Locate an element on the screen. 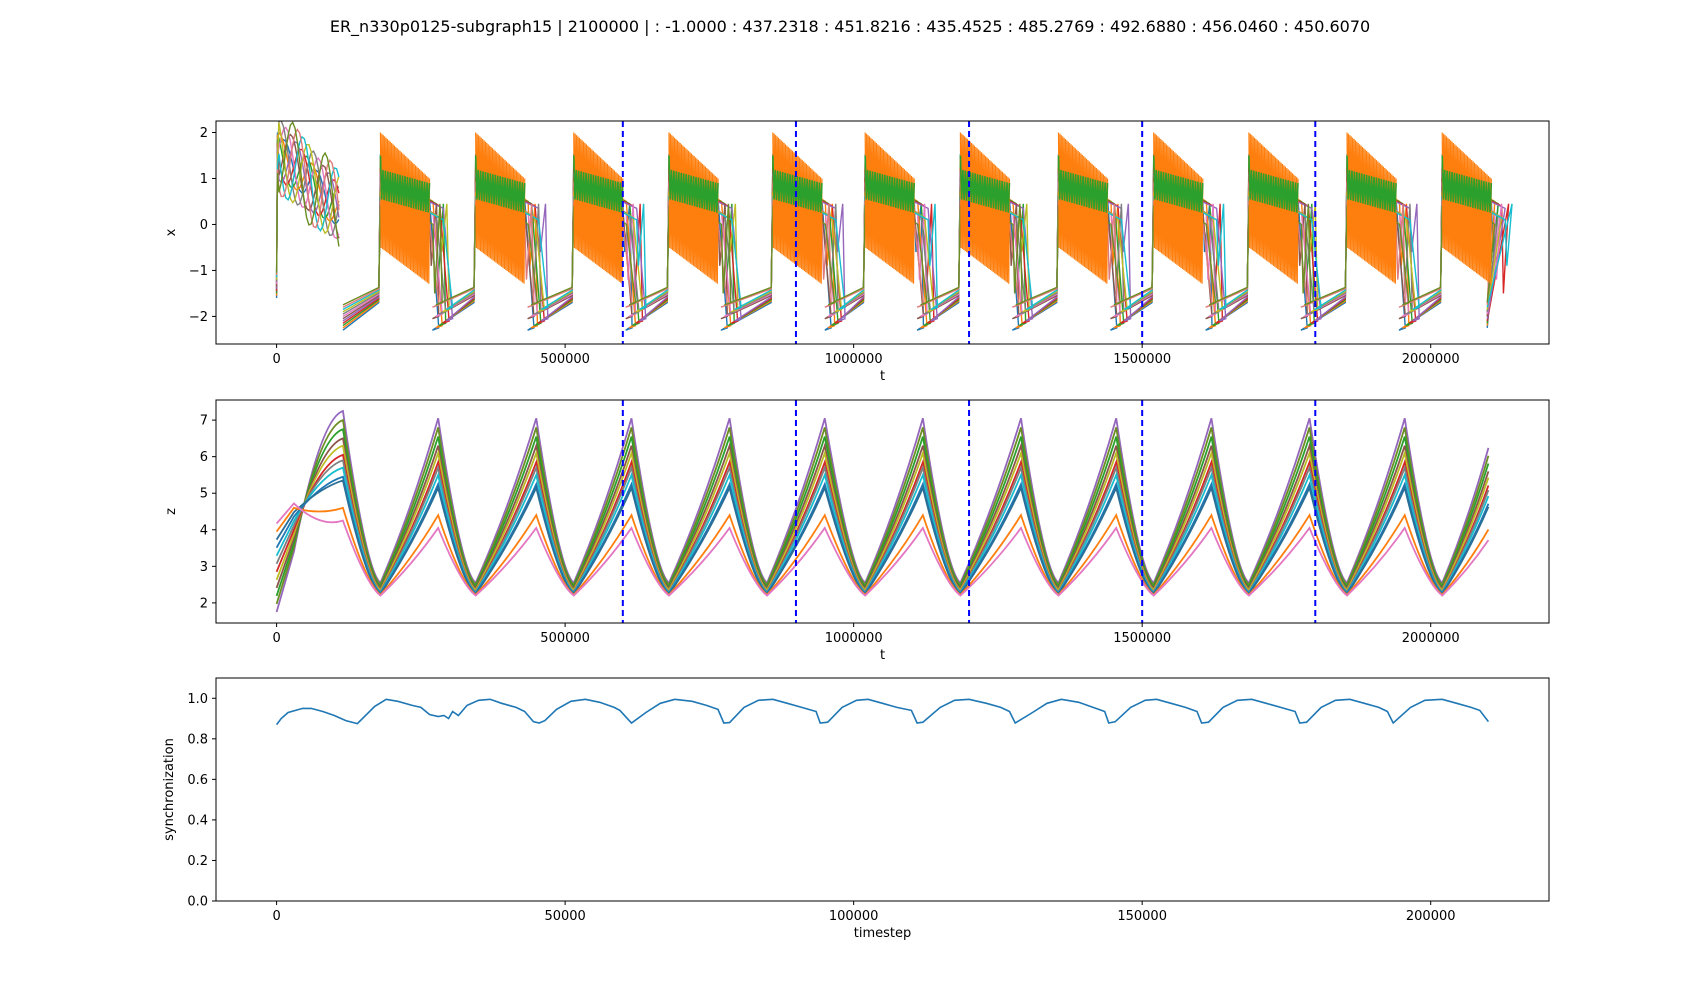 The image size is (1700, 1000). synchronization-line is located at coordinates (882, 712).